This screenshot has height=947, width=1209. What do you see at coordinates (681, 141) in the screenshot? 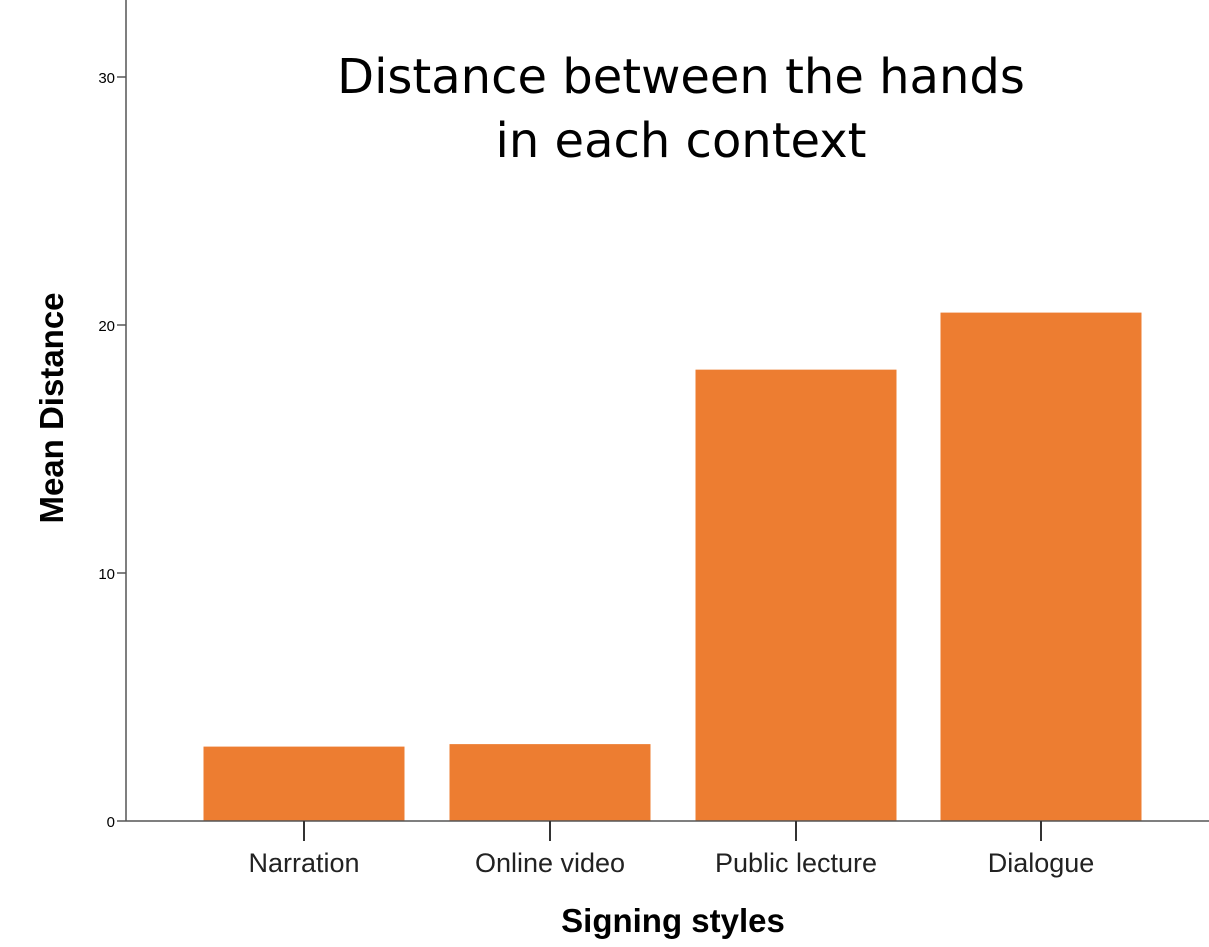
I see `chart-title-line-2: in each context` at bounding box center [681, 141].